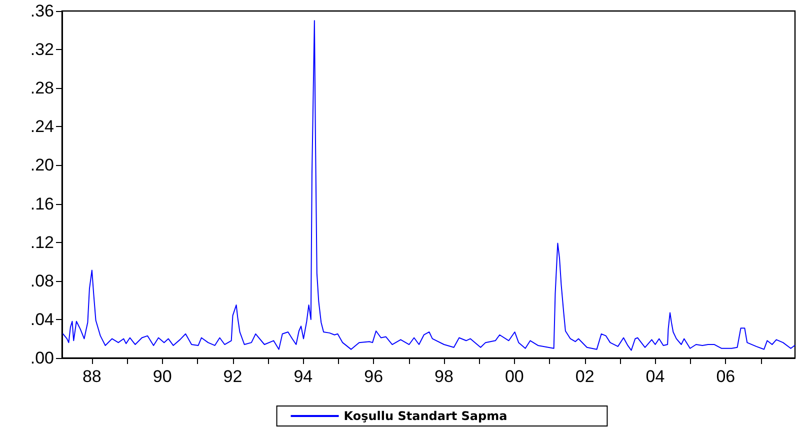 This screenshot has height=438, width=798. Describe the element at coordinates (42, 88) in the screenshot. I see `y-tick-label: .28` at that location.